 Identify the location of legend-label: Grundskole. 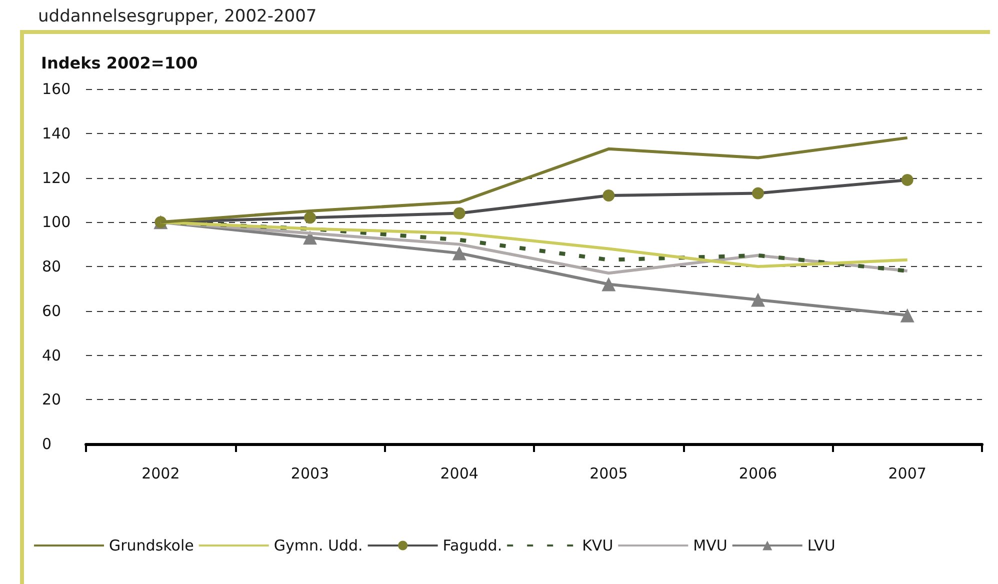
(151, 545).